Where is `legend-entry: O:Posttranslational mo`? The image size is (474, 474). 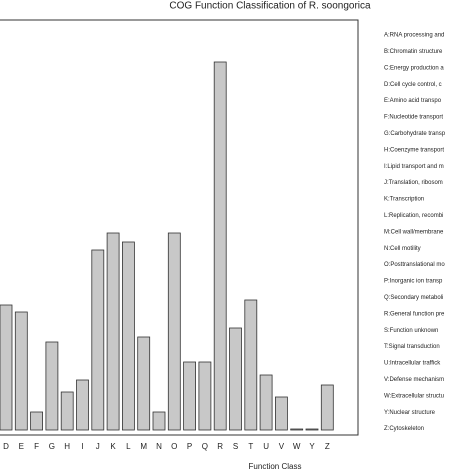 legend-entry: O:Posttranslational mo is located at coordinates (414, 265).